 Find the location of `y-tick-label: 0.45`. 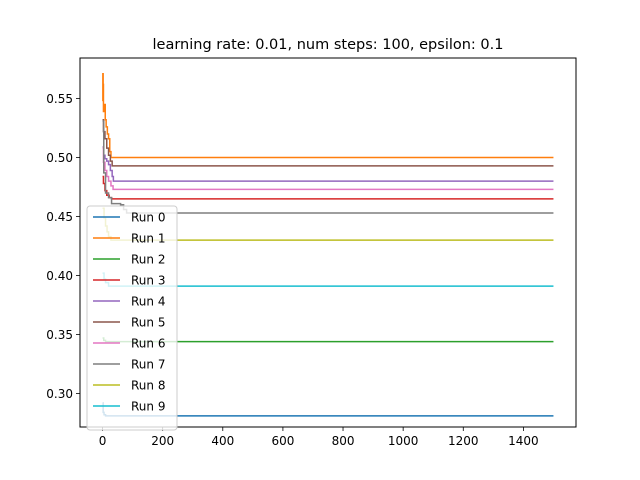

y-tick-label: 0.45 is located at coordinates (59, 217).